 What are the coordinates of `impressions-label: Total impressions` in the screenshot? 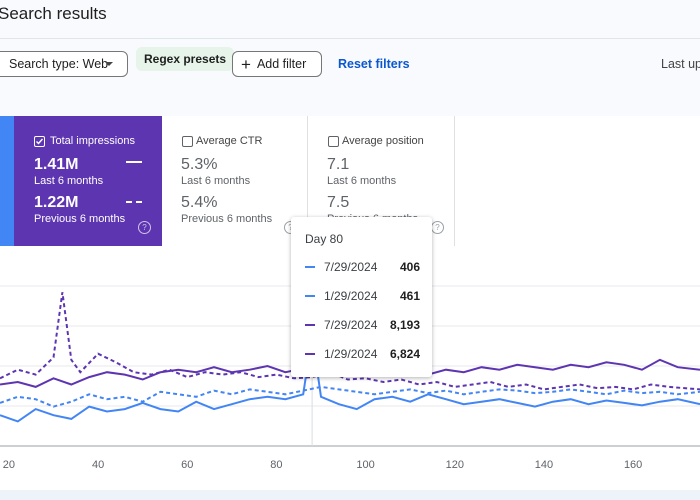 It's located at (92, 141).